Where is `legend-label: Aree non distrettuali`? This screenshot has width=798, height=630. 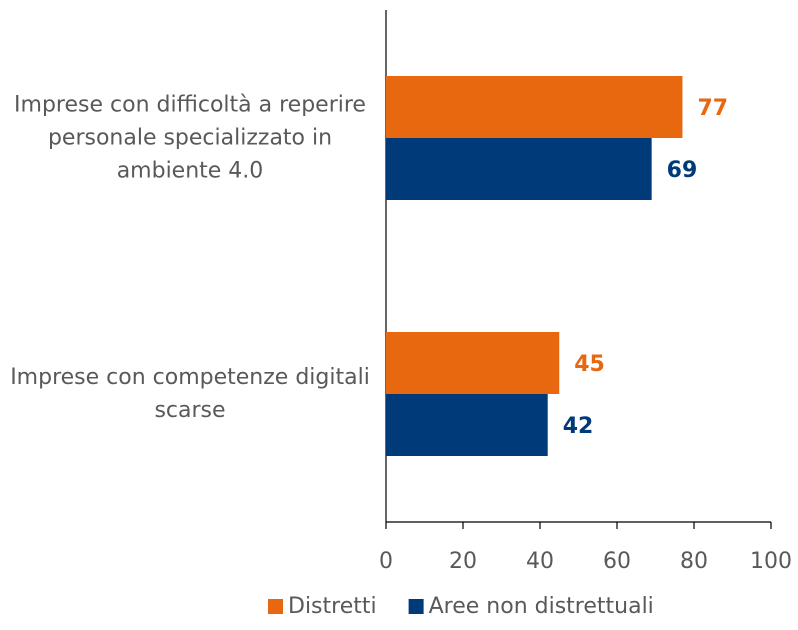
legend-label: Aree non distrettuali is located at coordinates (541, 606).